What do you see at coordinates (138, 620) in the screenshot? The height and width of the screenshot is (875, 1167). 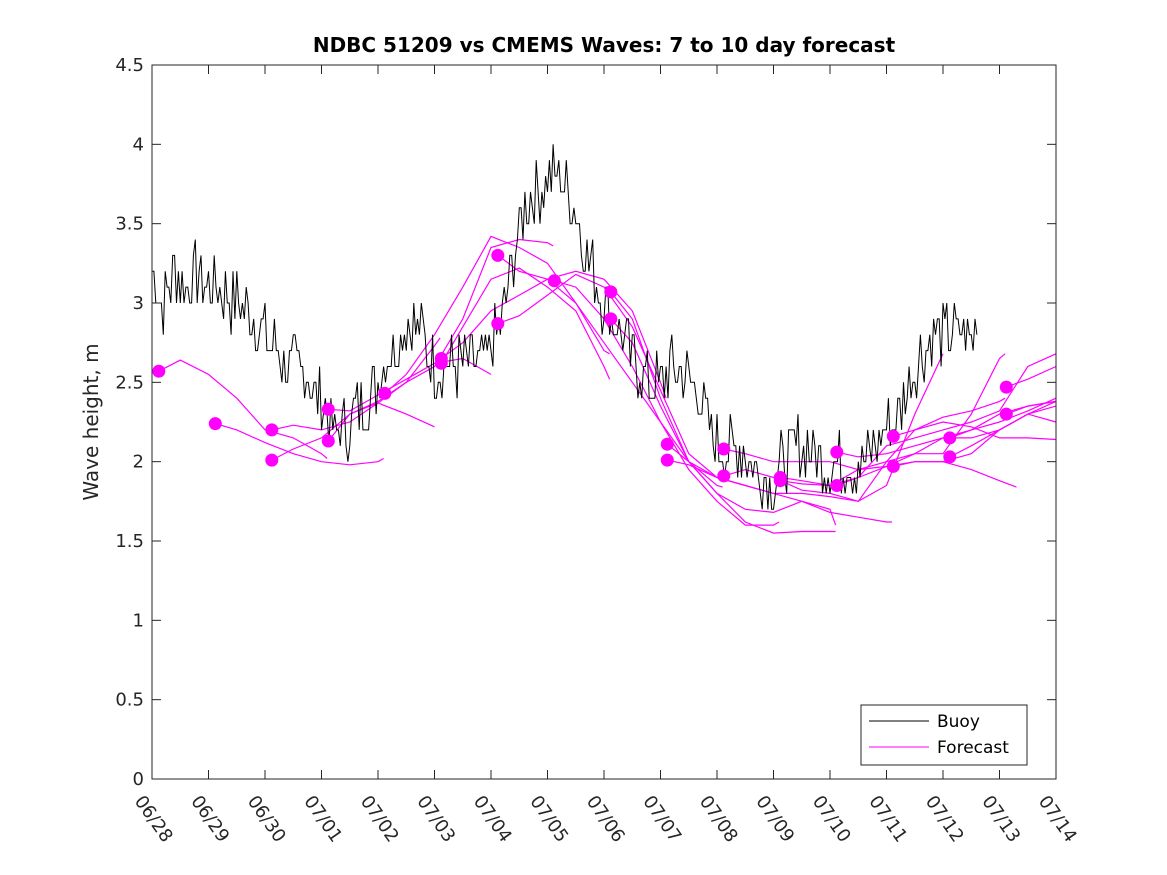 I see `y-tick-label: 1` at bounding box center [138, 620].